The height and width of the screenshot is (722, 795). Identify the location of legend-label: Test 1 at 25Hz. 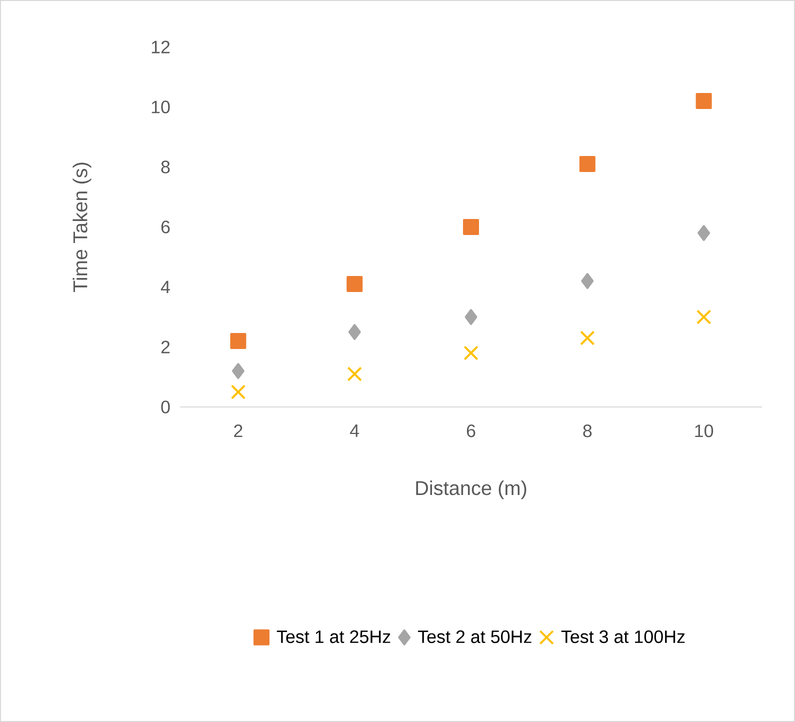
(333, 637).